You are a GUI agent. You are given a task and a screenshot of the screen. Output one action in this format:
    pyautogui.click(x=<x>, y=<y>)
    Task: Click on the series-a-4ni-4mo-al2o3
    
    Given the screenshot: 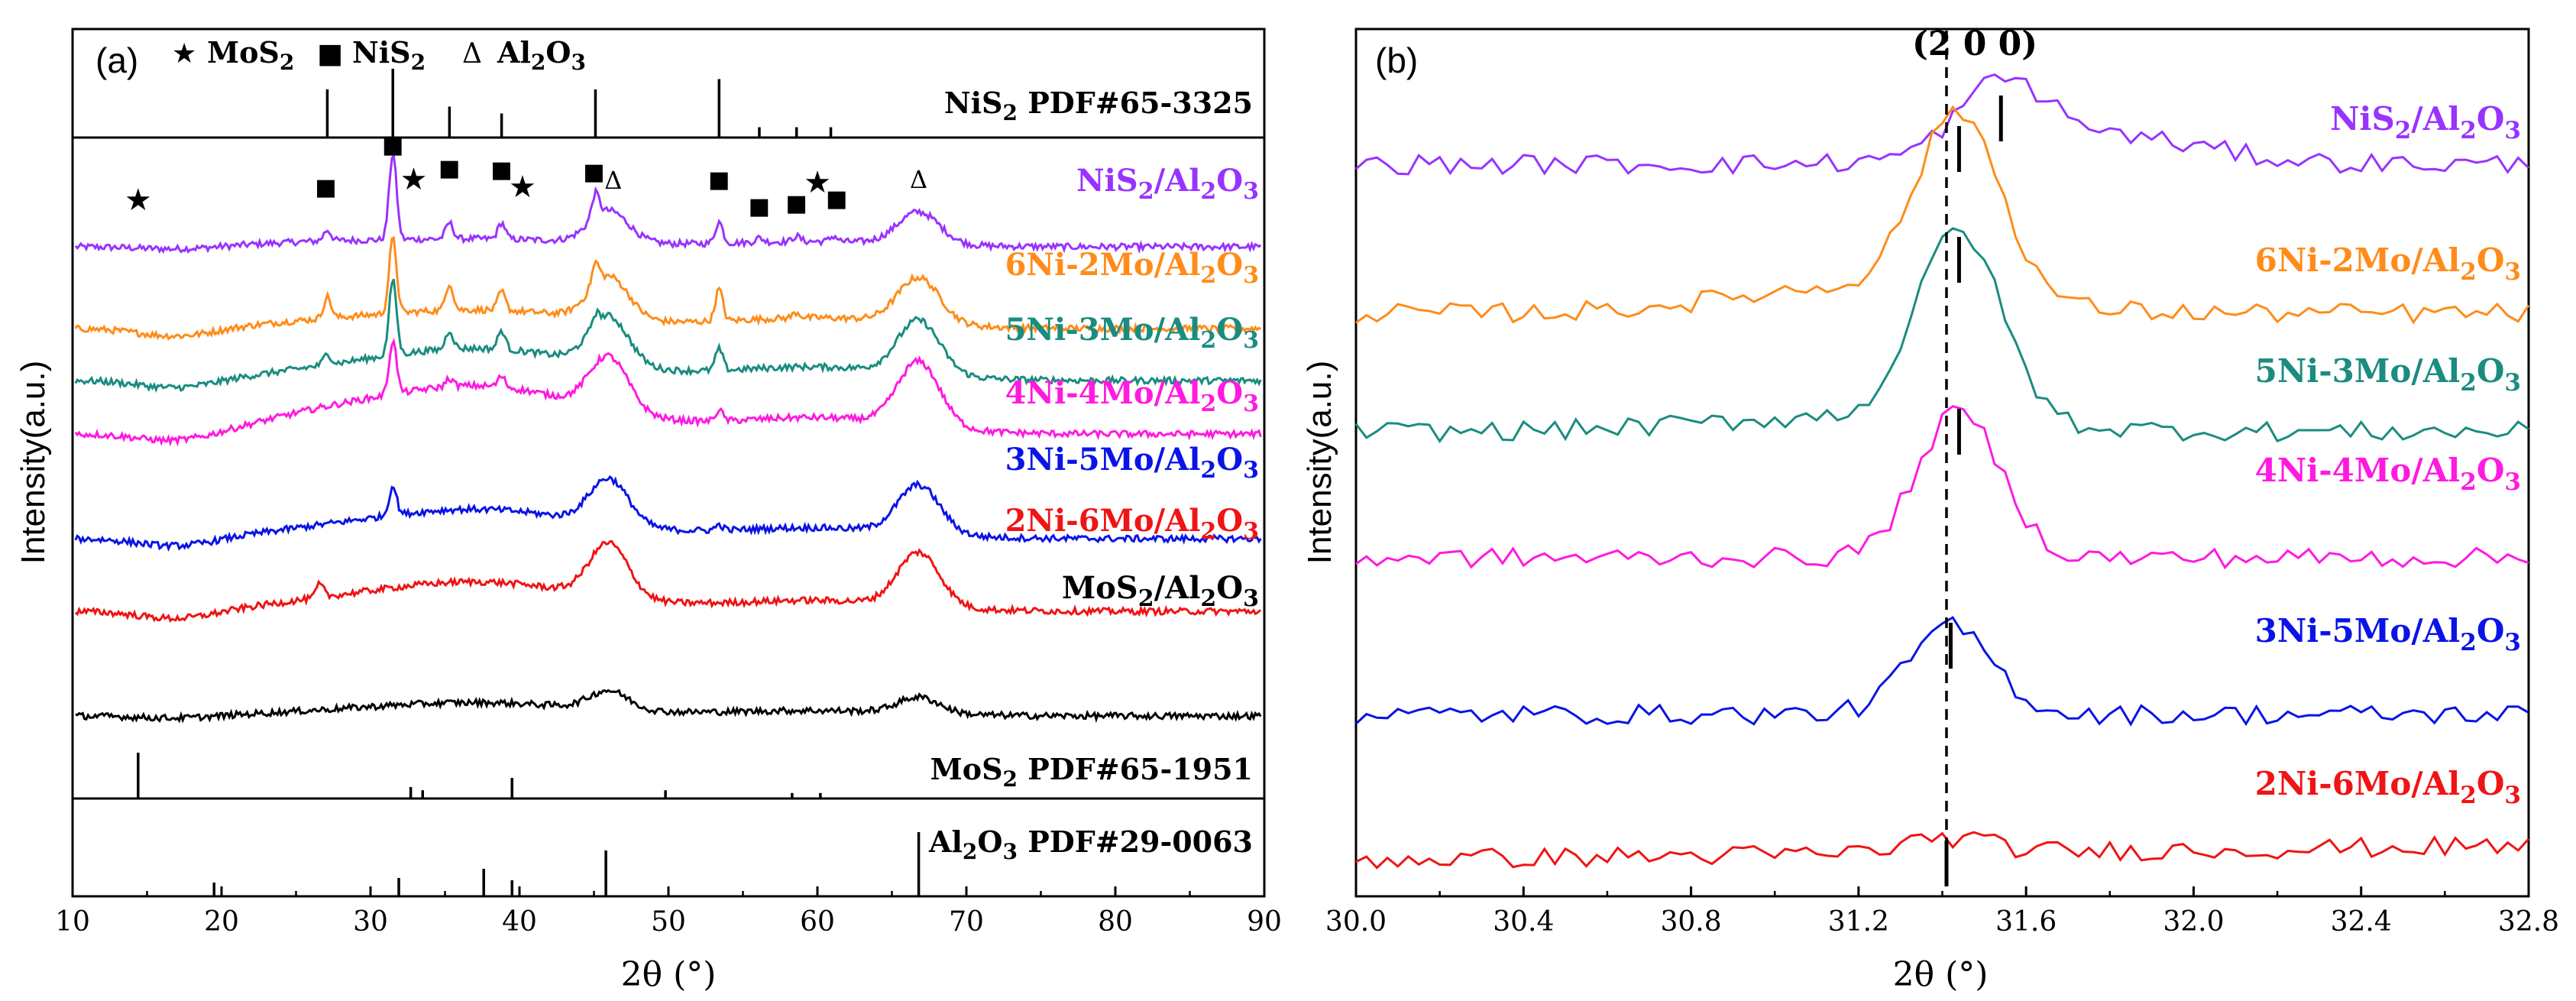 What is the action you would take?
    pyautogui.click(x=668, y=393)
    